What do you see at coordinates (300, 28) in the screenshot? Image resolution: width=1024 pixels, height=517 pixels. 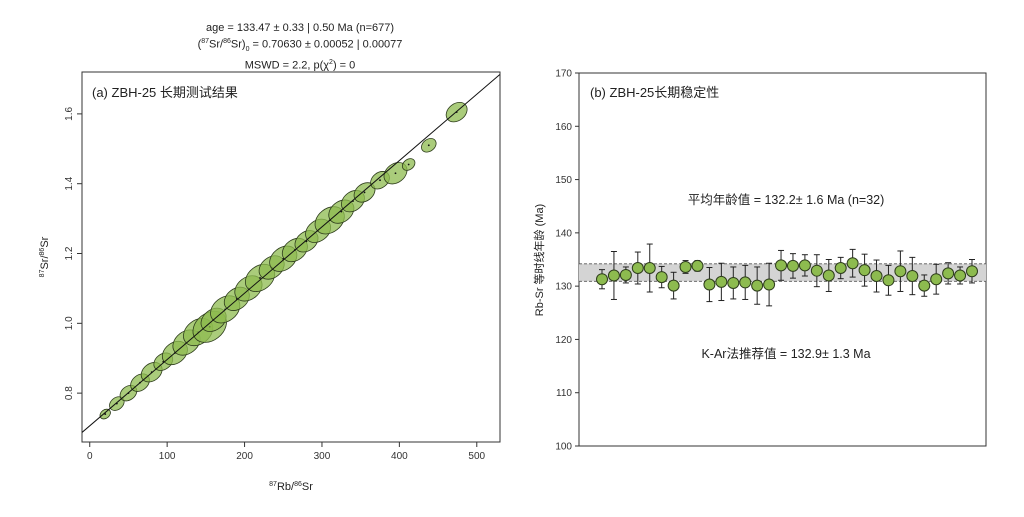 I see `age-line: age = 133.47 ± 0.33 | 0.50 Ma (n=677)` at bounding box center [300, 28].